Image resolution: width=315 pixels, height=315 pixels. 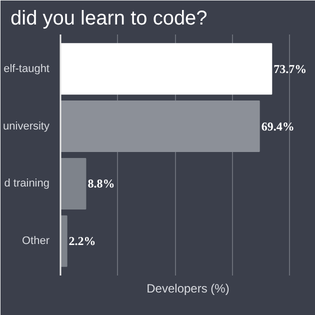 I want to click on data-label: 2.2%, so click(x=82, y=241).